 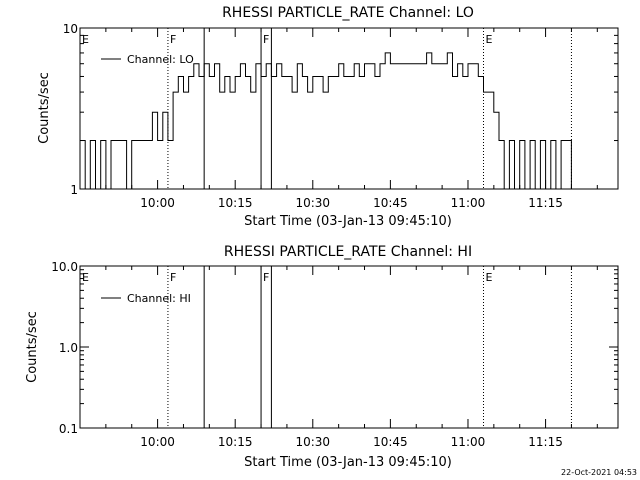 I want to click on x-tick-label-hi-2: 10:30, so click(x=312, y=442).